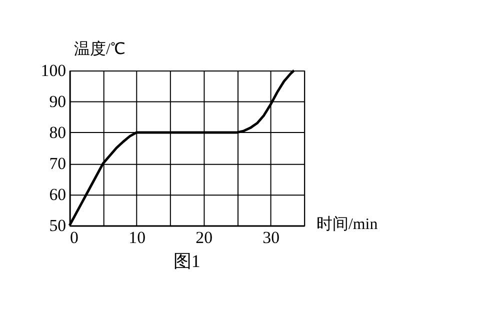  I want to click on y-tick-label: 70, so click(57, 163).